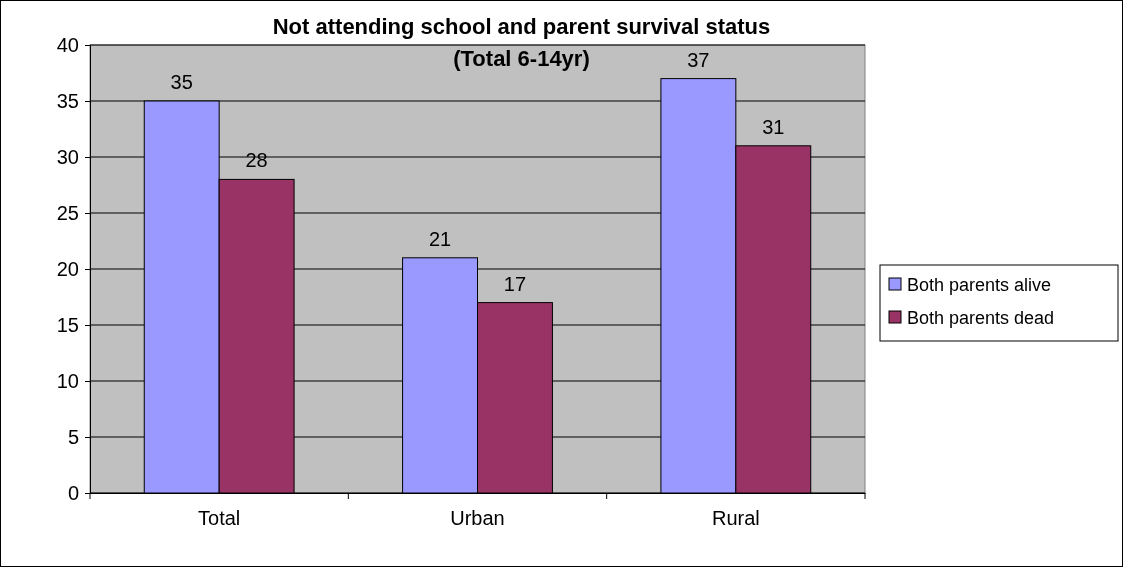  Describe the element at coordinates (181, 82) in the screenshot. I see `data-label: 35` at that location.